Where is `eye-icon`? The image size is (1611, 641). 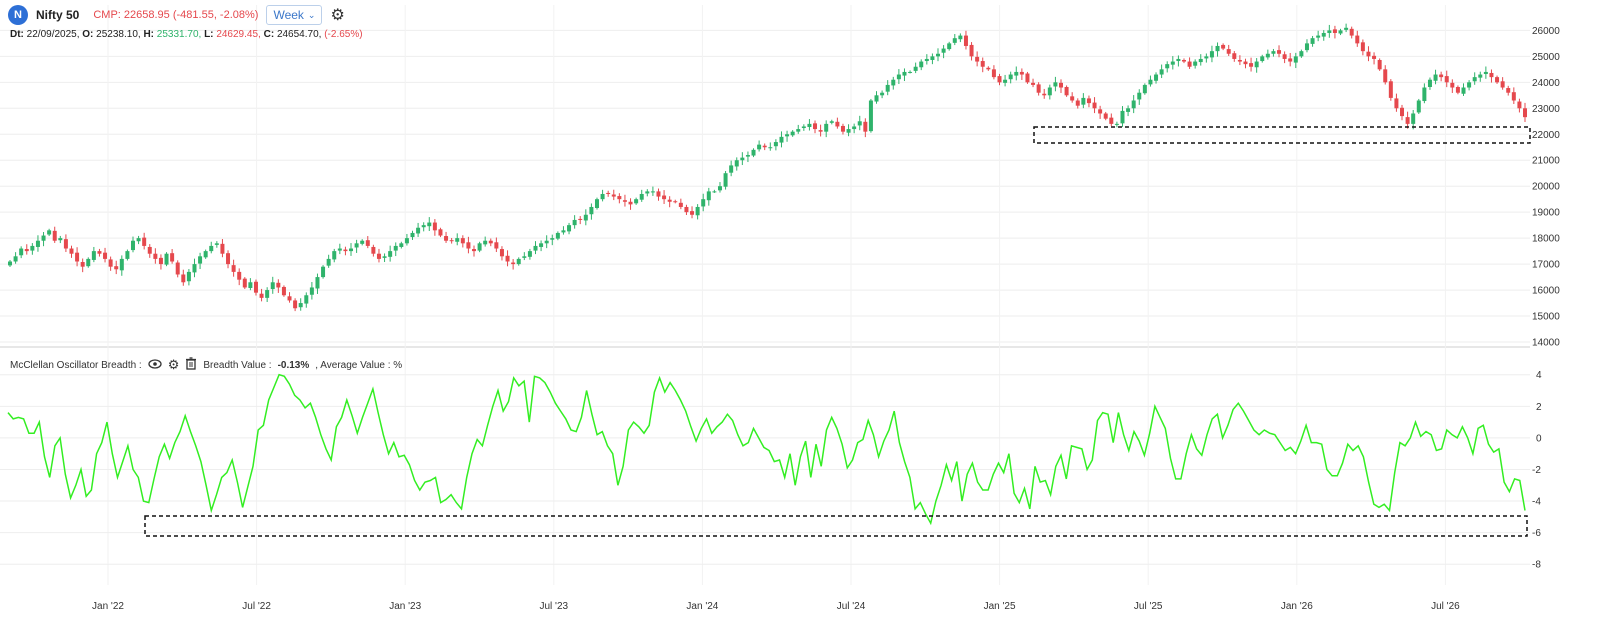
eye-icon is located at coordinates (155, 365).